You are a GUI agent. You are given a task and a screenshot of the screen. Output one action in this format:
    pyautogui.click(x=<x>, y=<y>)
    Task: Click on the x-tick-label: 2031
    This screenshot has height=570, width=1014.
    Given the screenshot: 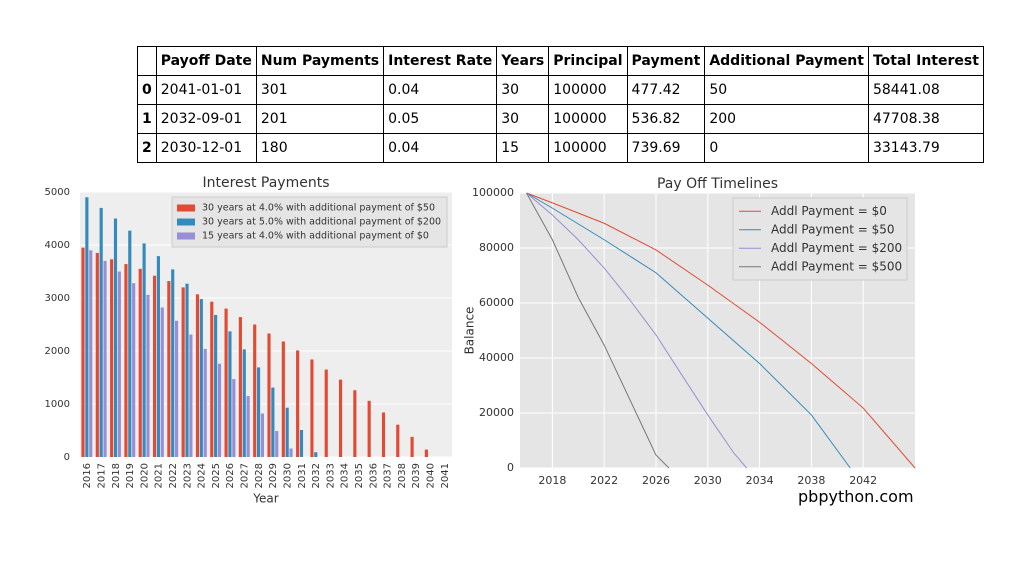 What is the action you would take?
    pyautogui.click(x=302, y=475)
    